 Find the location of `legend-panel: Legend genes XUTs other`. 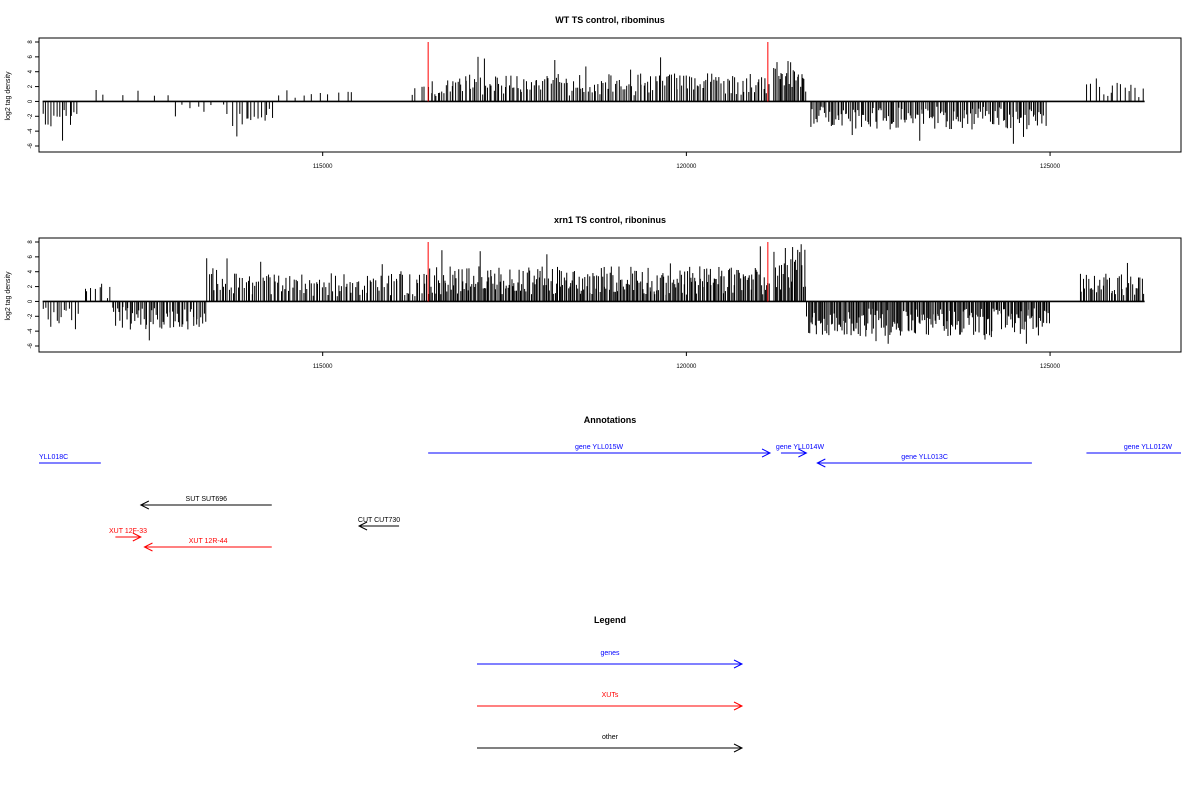

legend-panel: Legend genes XUTs other is located at coordinates (610, 684).